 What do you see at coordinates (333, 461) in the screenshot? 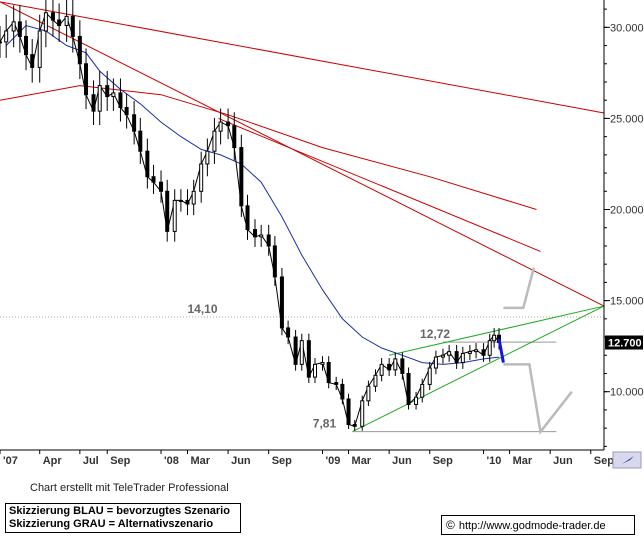
I see `x-tick-label: '09` at bounding box center [333, 461].